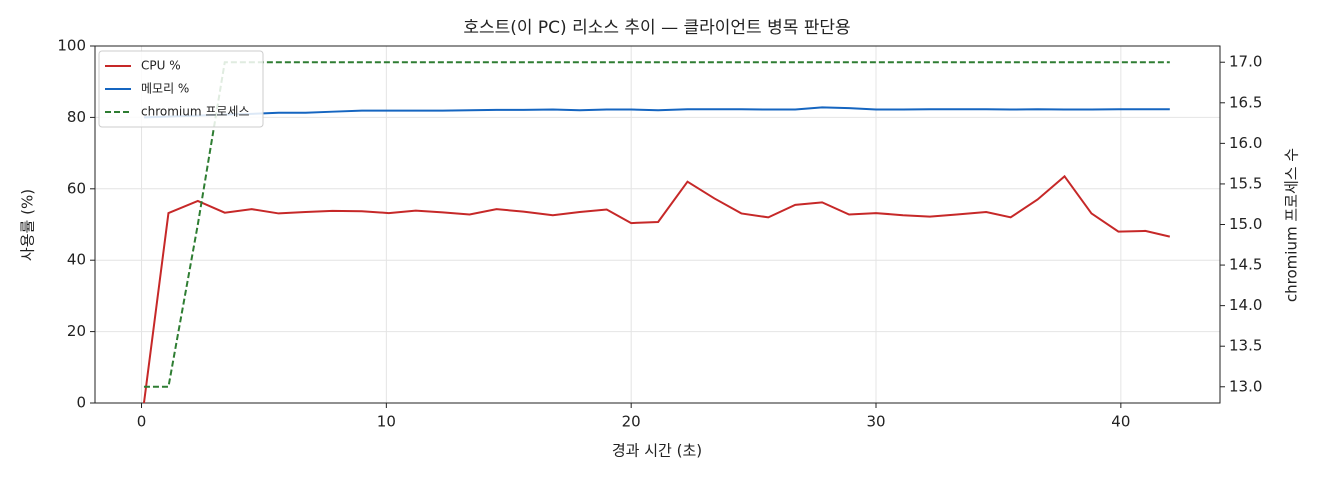 This screenshot has width=1320, height=480. What do you see at coordinates (195, 112) in the screenshot?
I see `legend-label: chromium 프로세스` at bounding box center [195, 112].